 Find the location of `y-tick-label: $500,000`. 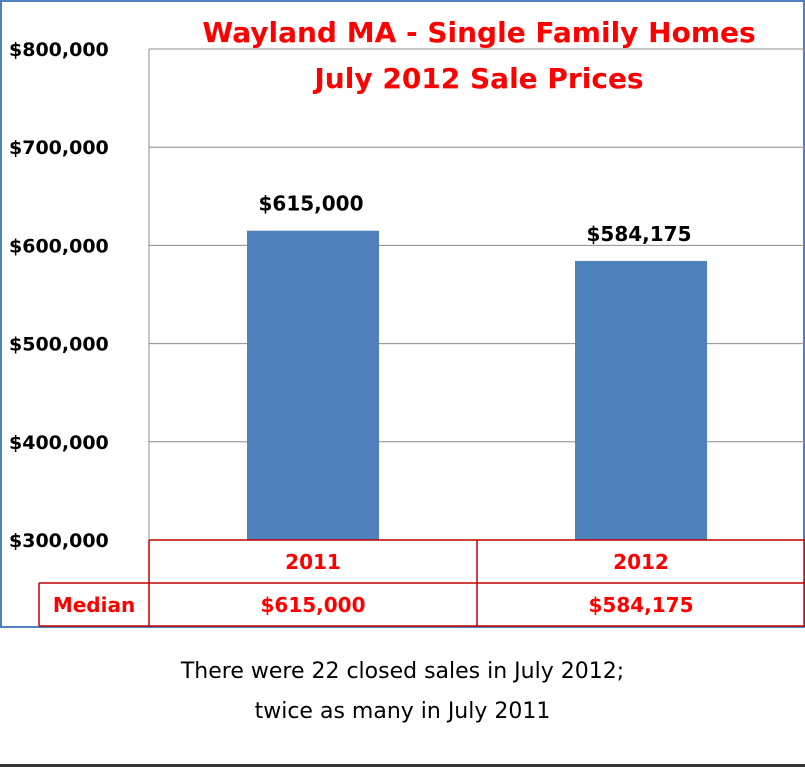

y-tick-label: $500,000 is located at coordinates (59, 345).